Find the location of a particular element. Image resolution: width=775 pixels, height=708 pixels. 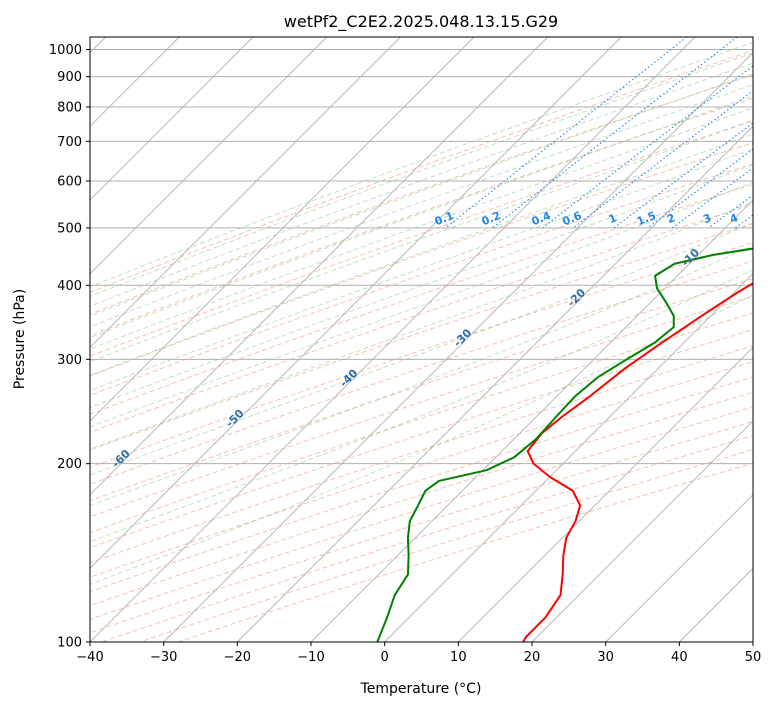

x-tick-label: 30 is located at coordinates (605, 657).